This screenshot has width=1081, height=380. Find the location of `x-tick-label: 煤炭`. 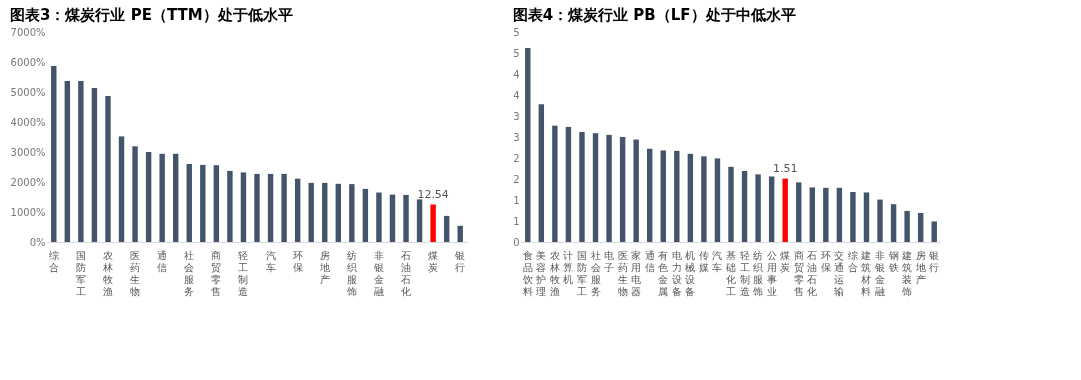

x-tick-label: 煤炭 is located at coordinates (433, 261).